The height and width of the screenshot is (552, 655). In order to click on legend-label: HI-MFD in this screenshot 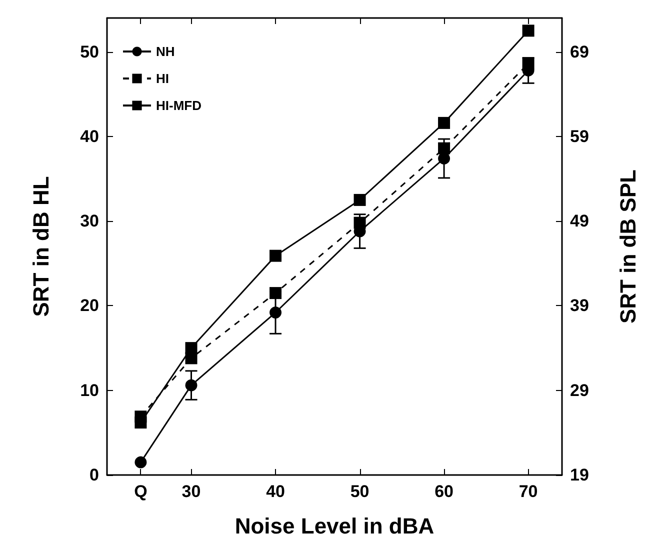, I will do `click(179, 105)`.